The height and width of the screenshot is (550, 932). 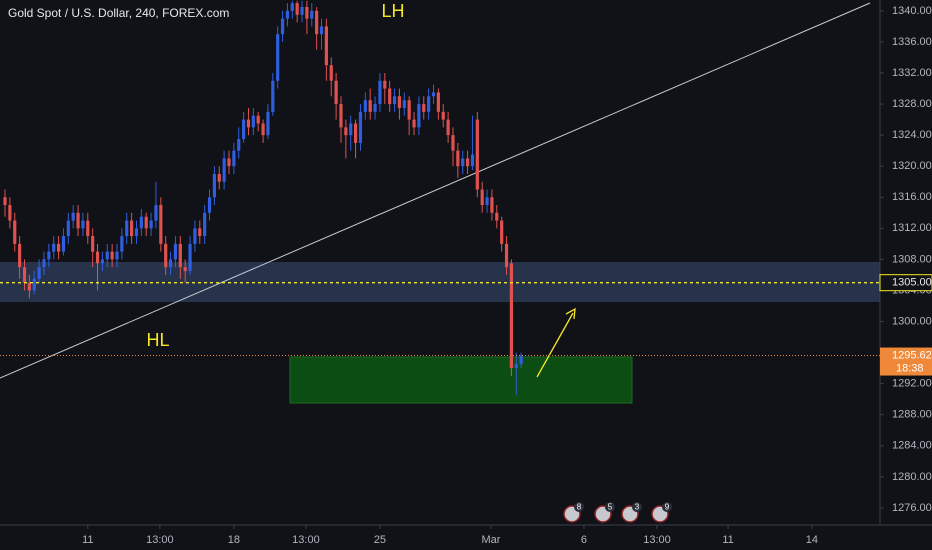 What do you see at coordinates (912, 384) in the screenshot?
I see `y-tick-label: 1292.00` at bounding box center [912, 384].